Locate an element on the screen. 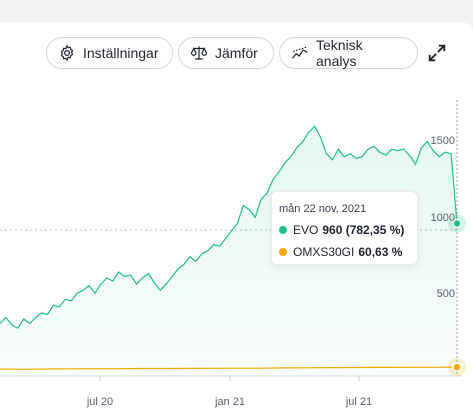 This screenshot has width=473, height=416. omx-series-line is located at coordinates (229, 368).